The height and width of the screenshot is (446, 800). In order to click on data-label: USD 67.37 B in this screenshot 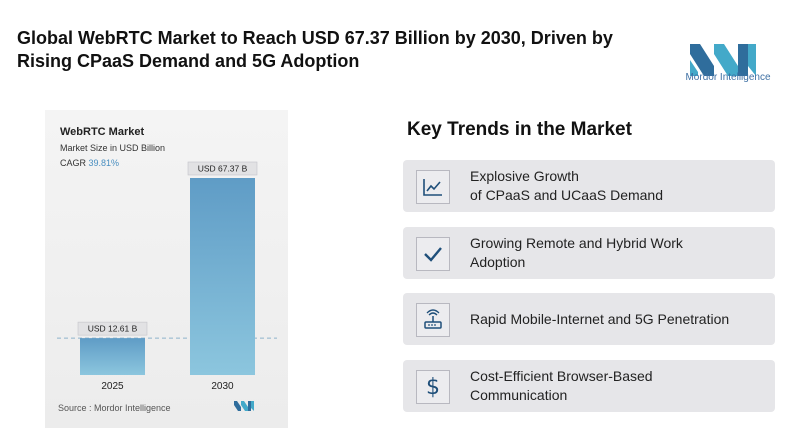, I will do `click(223, 169)`.